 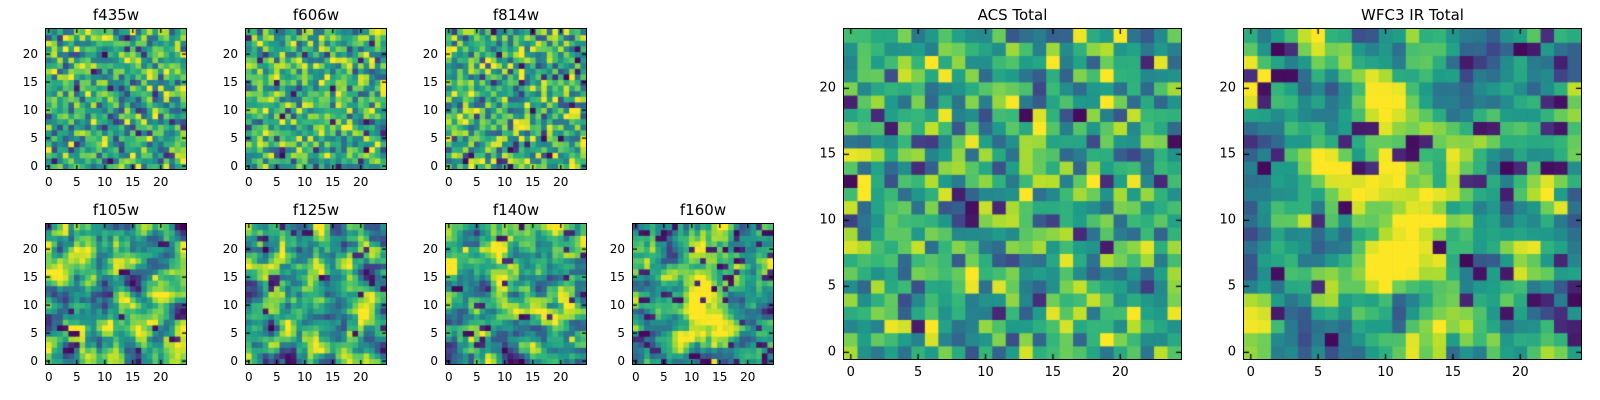 I want to click on panel-f160w: f160w 0 5 10 15 20 0 5 10 15 20, so click(x=692, y=291).